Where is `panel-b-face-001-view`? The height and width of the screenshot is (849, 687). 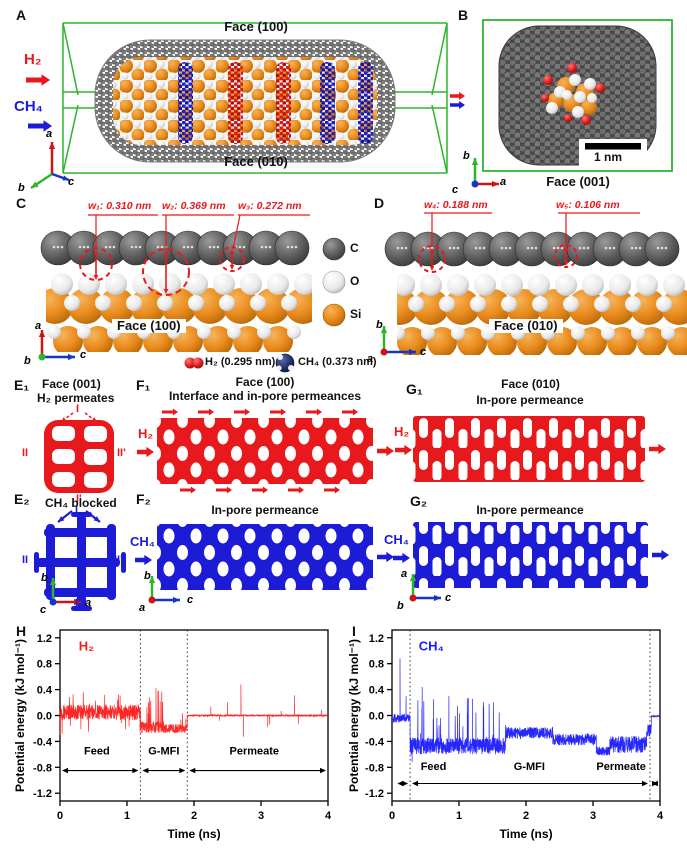
panel-b-face-001-view is located at coordinates (572, 103).